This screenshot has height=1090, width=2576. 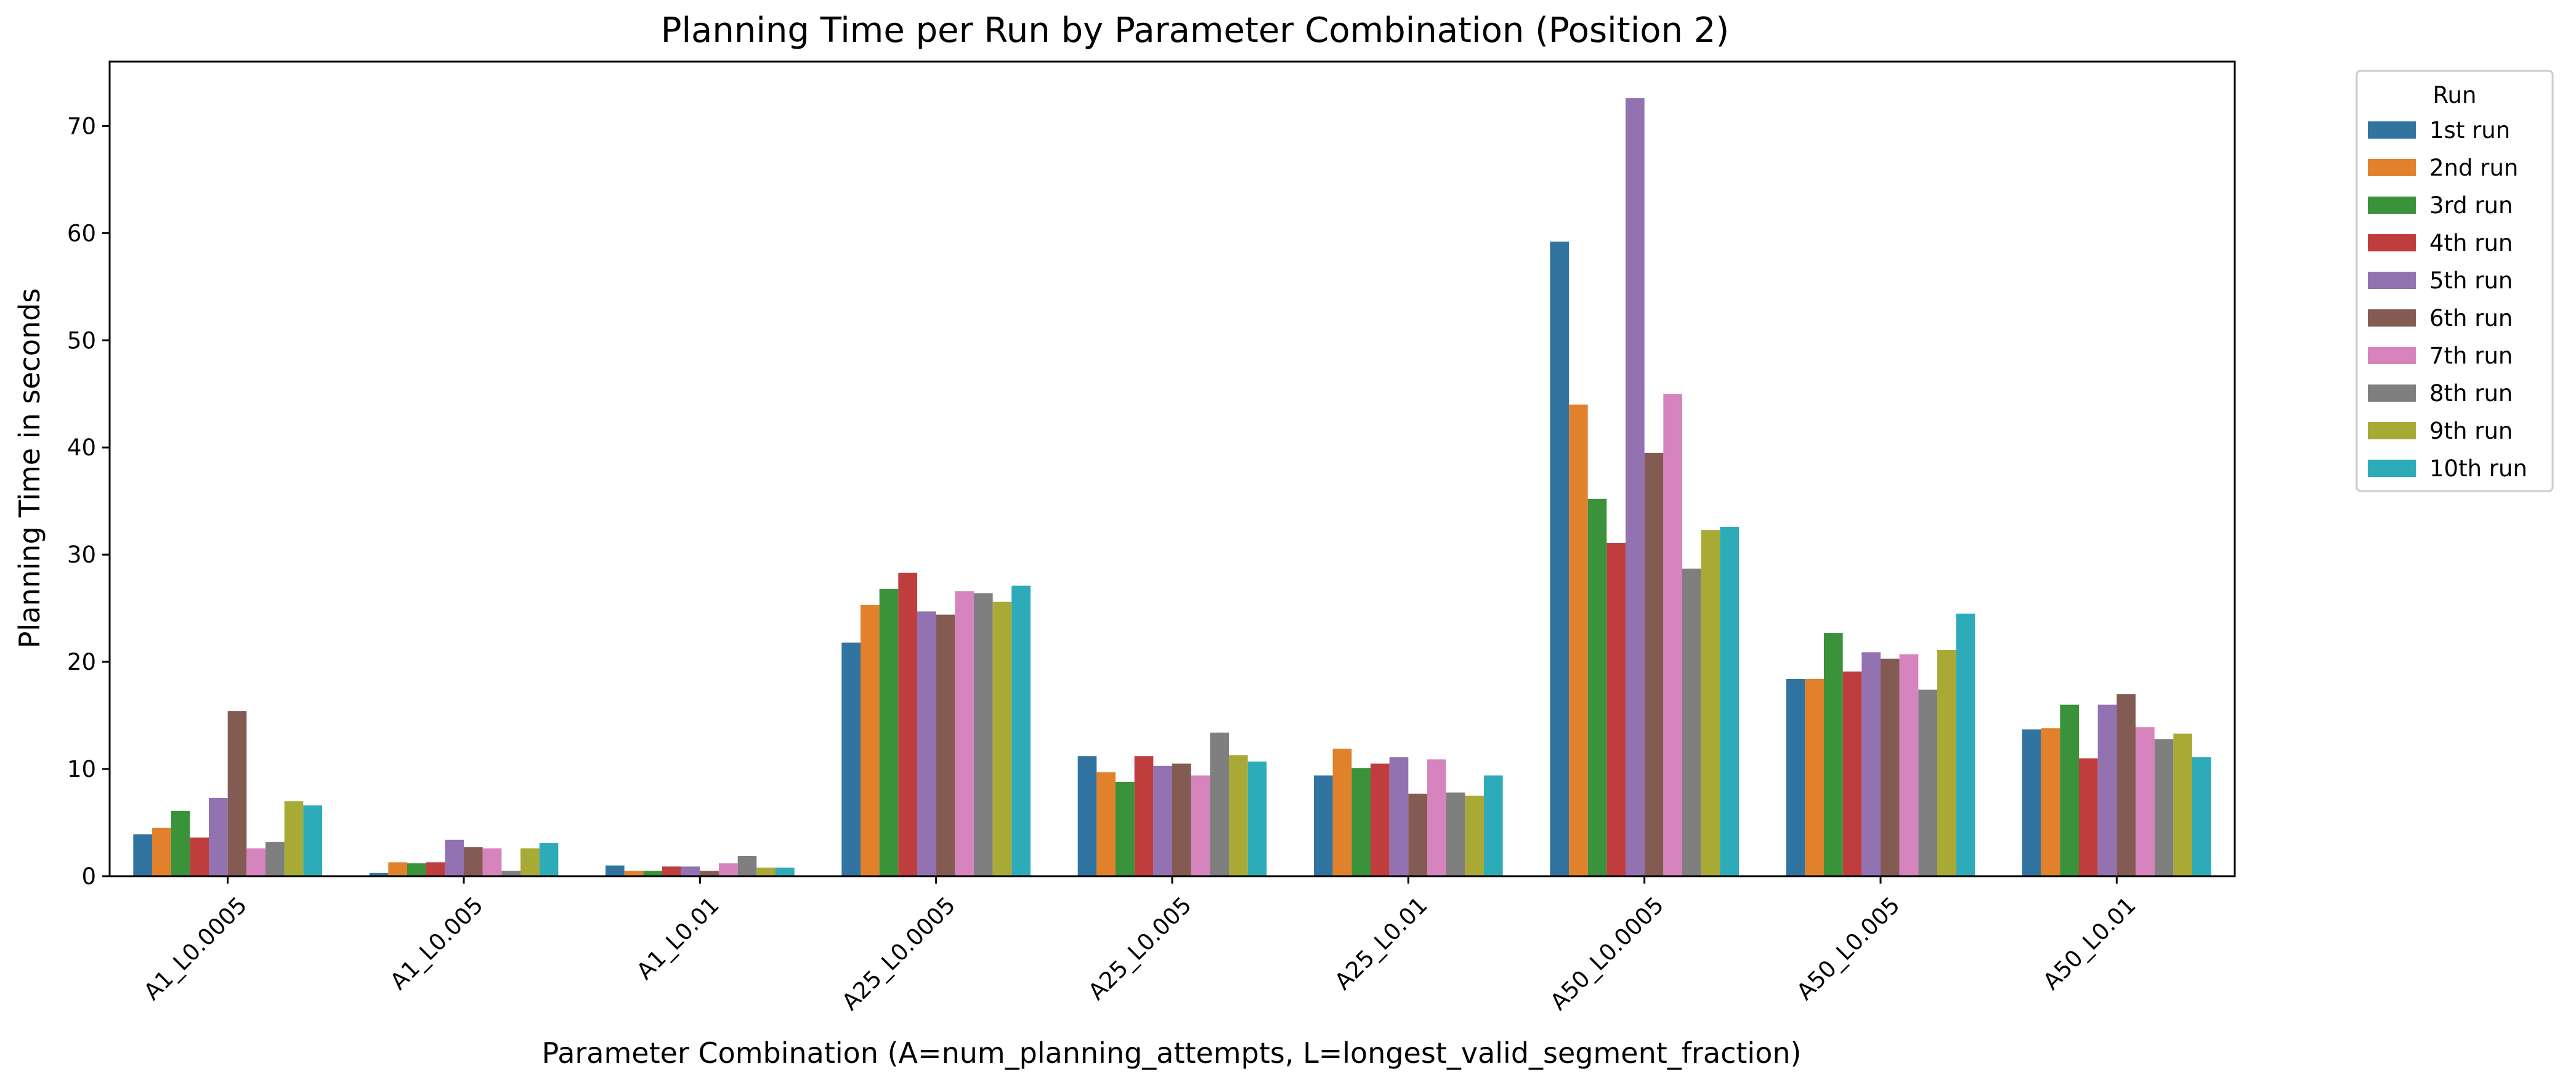 I want to click on legend-label: 5th run, so click(x=2471, y=280).